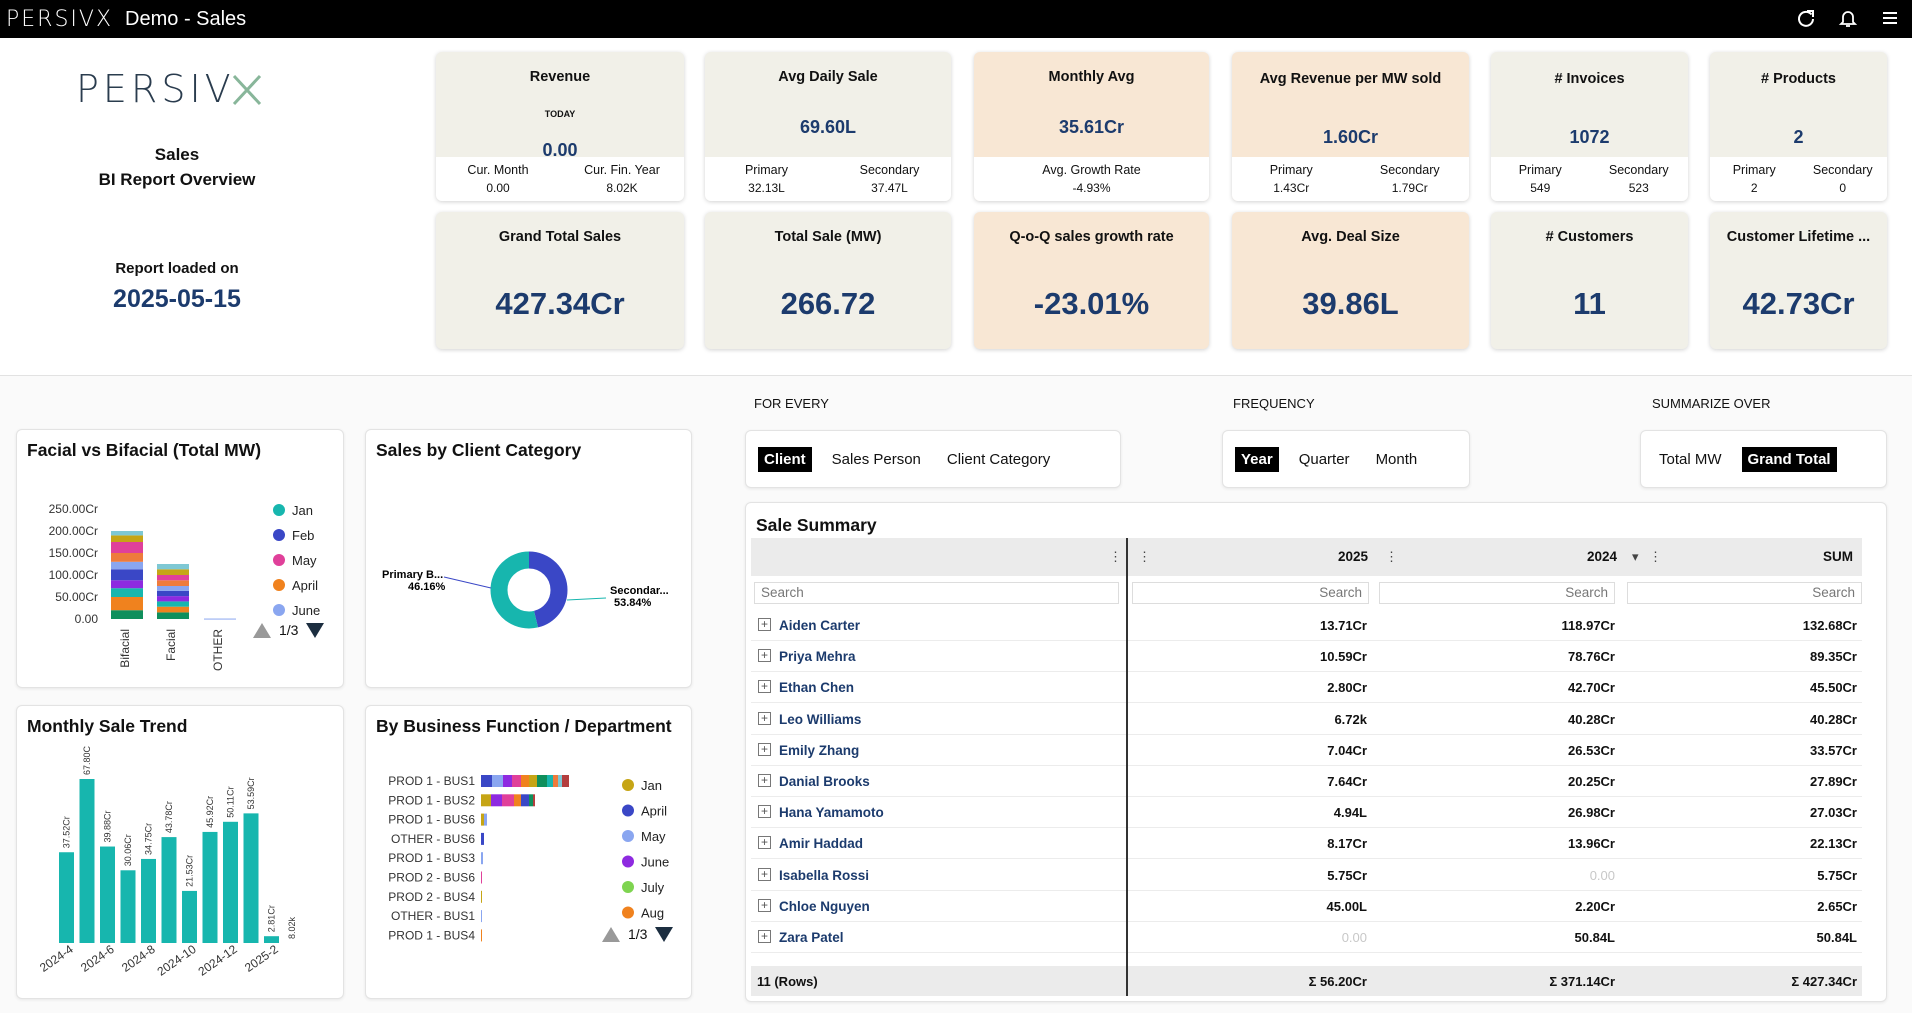 The width and height of the screenshot is (1912, 1013). Describe the element at coordinates (1306, 719) in the screenshot. I see `table-row: + Leo Williams 6.72k 40.28Cr 40.28Cr` at that location.